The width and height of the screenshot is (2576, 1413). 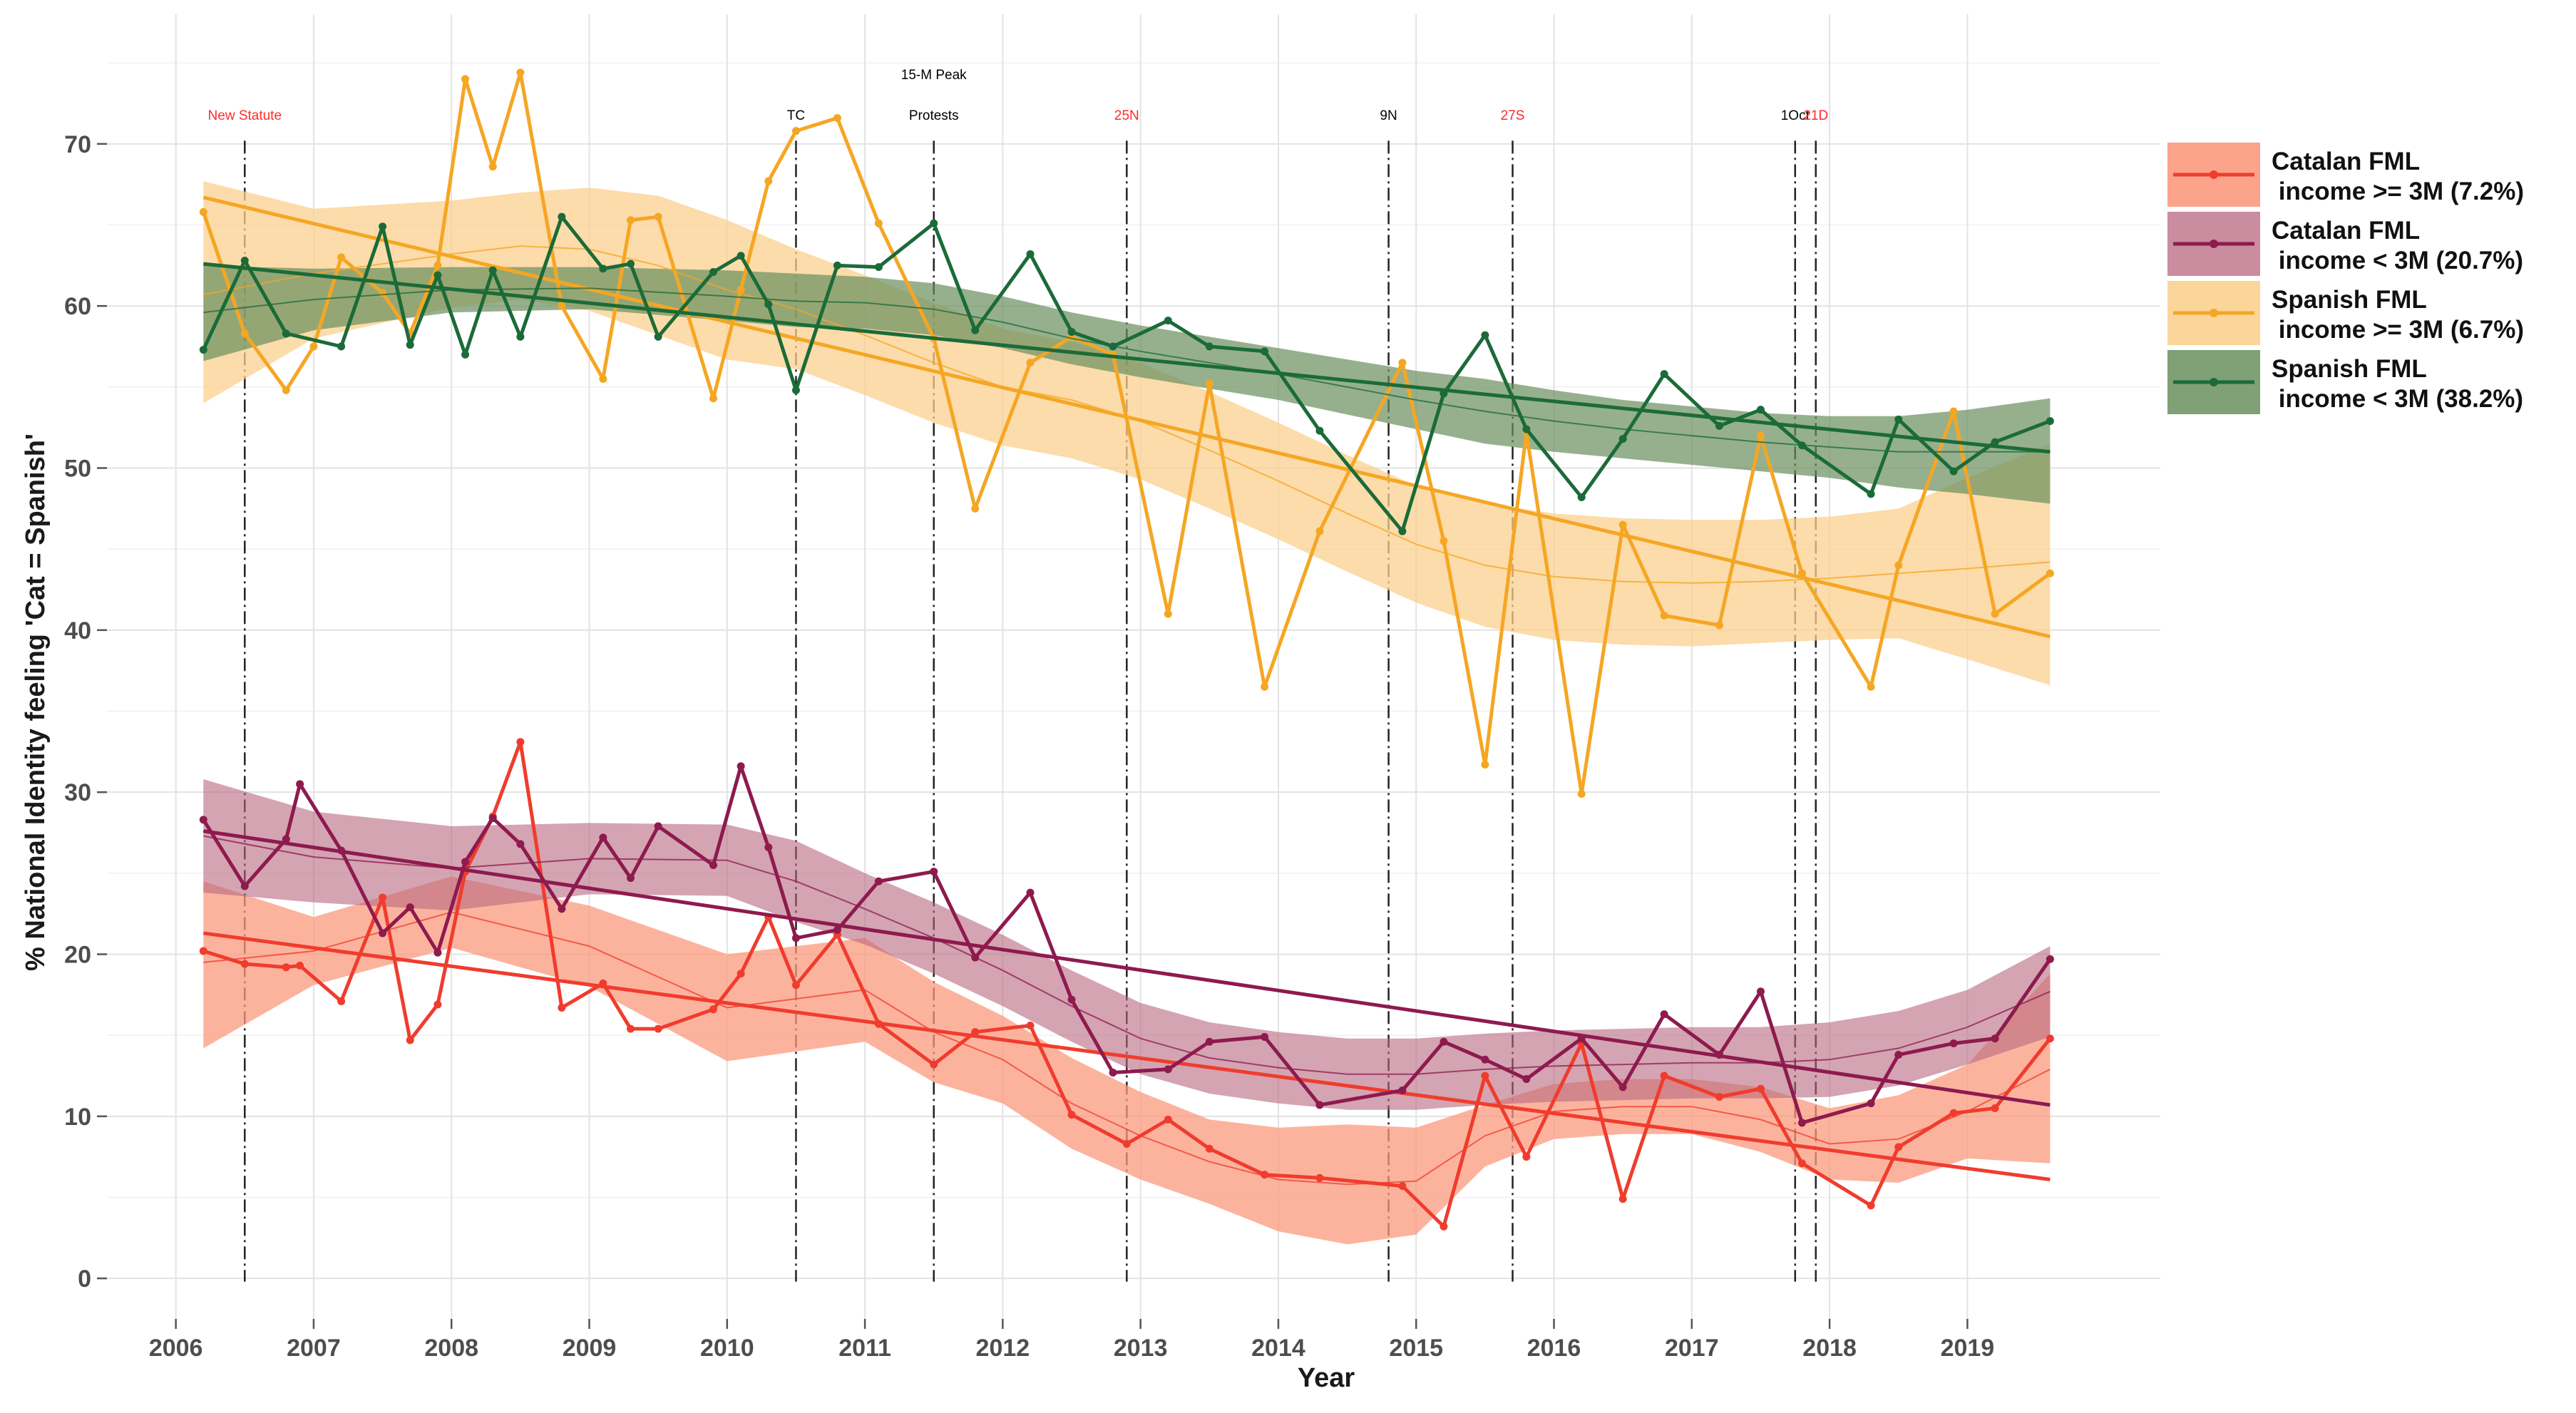 I want to click on legend-label-detail: income >= 3M (7.2%), so click(x=2398, y=191).